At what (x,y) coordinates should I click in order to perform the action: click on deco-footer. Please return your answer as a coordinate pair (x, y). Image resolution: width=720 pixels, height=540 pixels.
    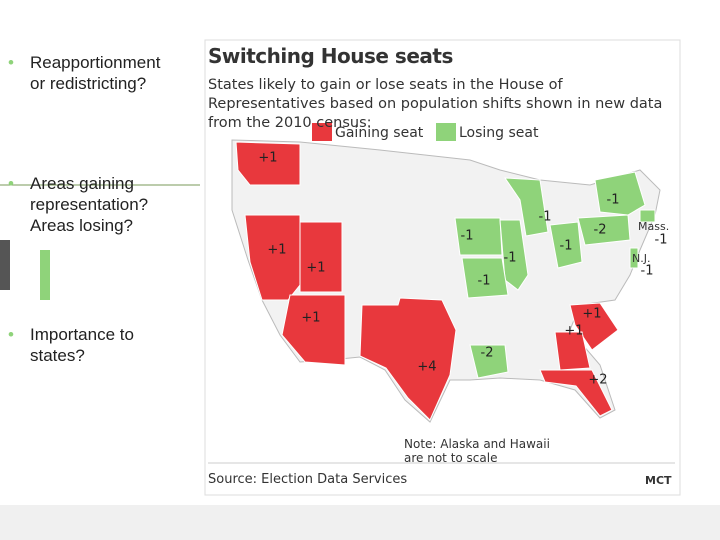
    Looking at the image, I should click on (360, 522).